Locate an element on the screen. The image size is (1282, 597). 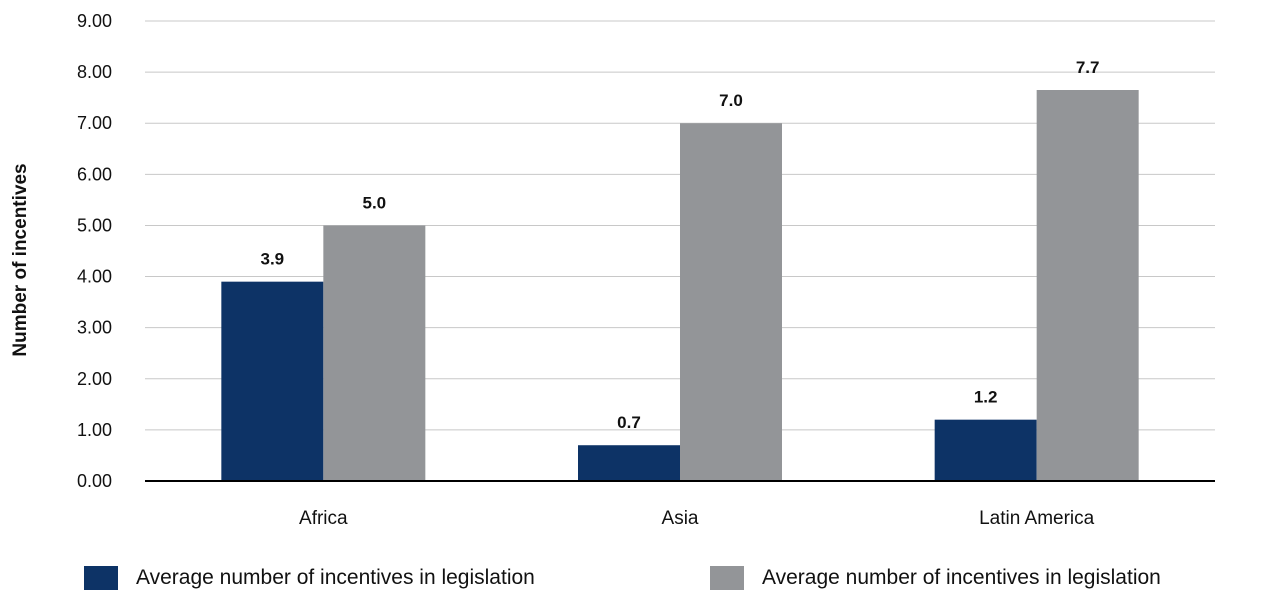
y-axis-title: Number of incentives is located at coordinates (20, 259).